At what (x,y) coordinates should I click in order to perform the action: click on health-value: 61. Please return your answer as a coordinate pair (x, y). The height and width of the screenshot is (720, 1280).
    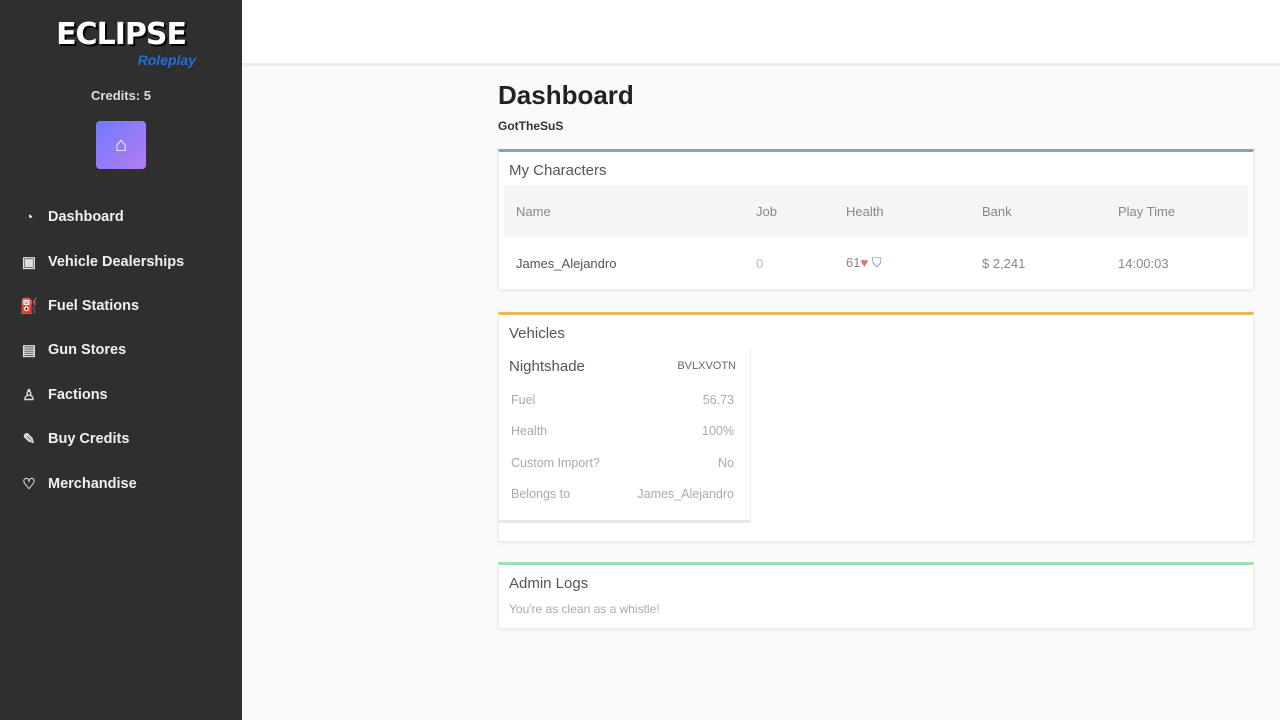
    Looking at the image, I should click on (853, 262).